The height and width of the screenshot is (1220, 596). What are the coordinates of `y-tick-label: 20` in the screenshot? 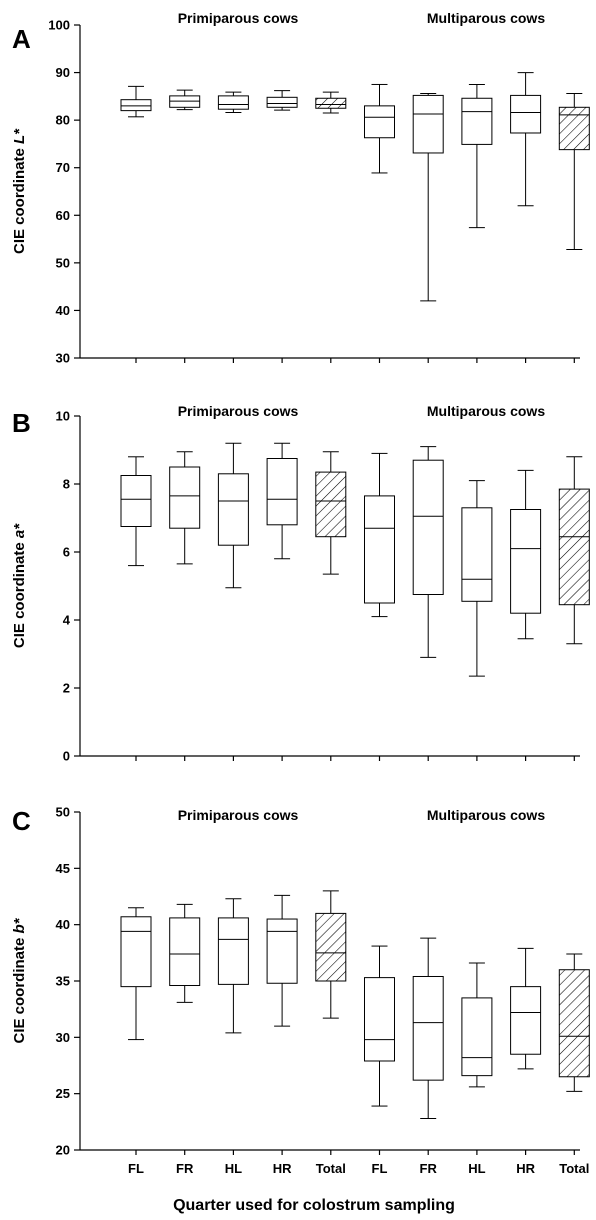 It's located at (63, 1150).